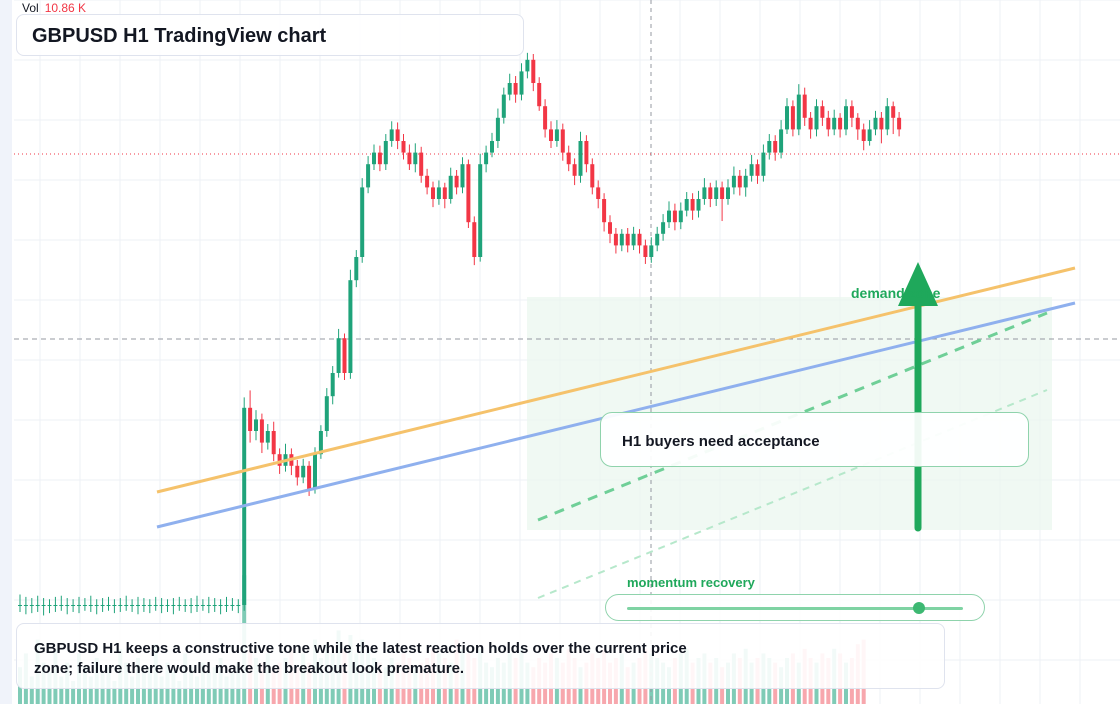 The width and height of the screenshot is (1120, 704). I want to click on volume-readout: Vol 10.86 K, so click(54, 8).